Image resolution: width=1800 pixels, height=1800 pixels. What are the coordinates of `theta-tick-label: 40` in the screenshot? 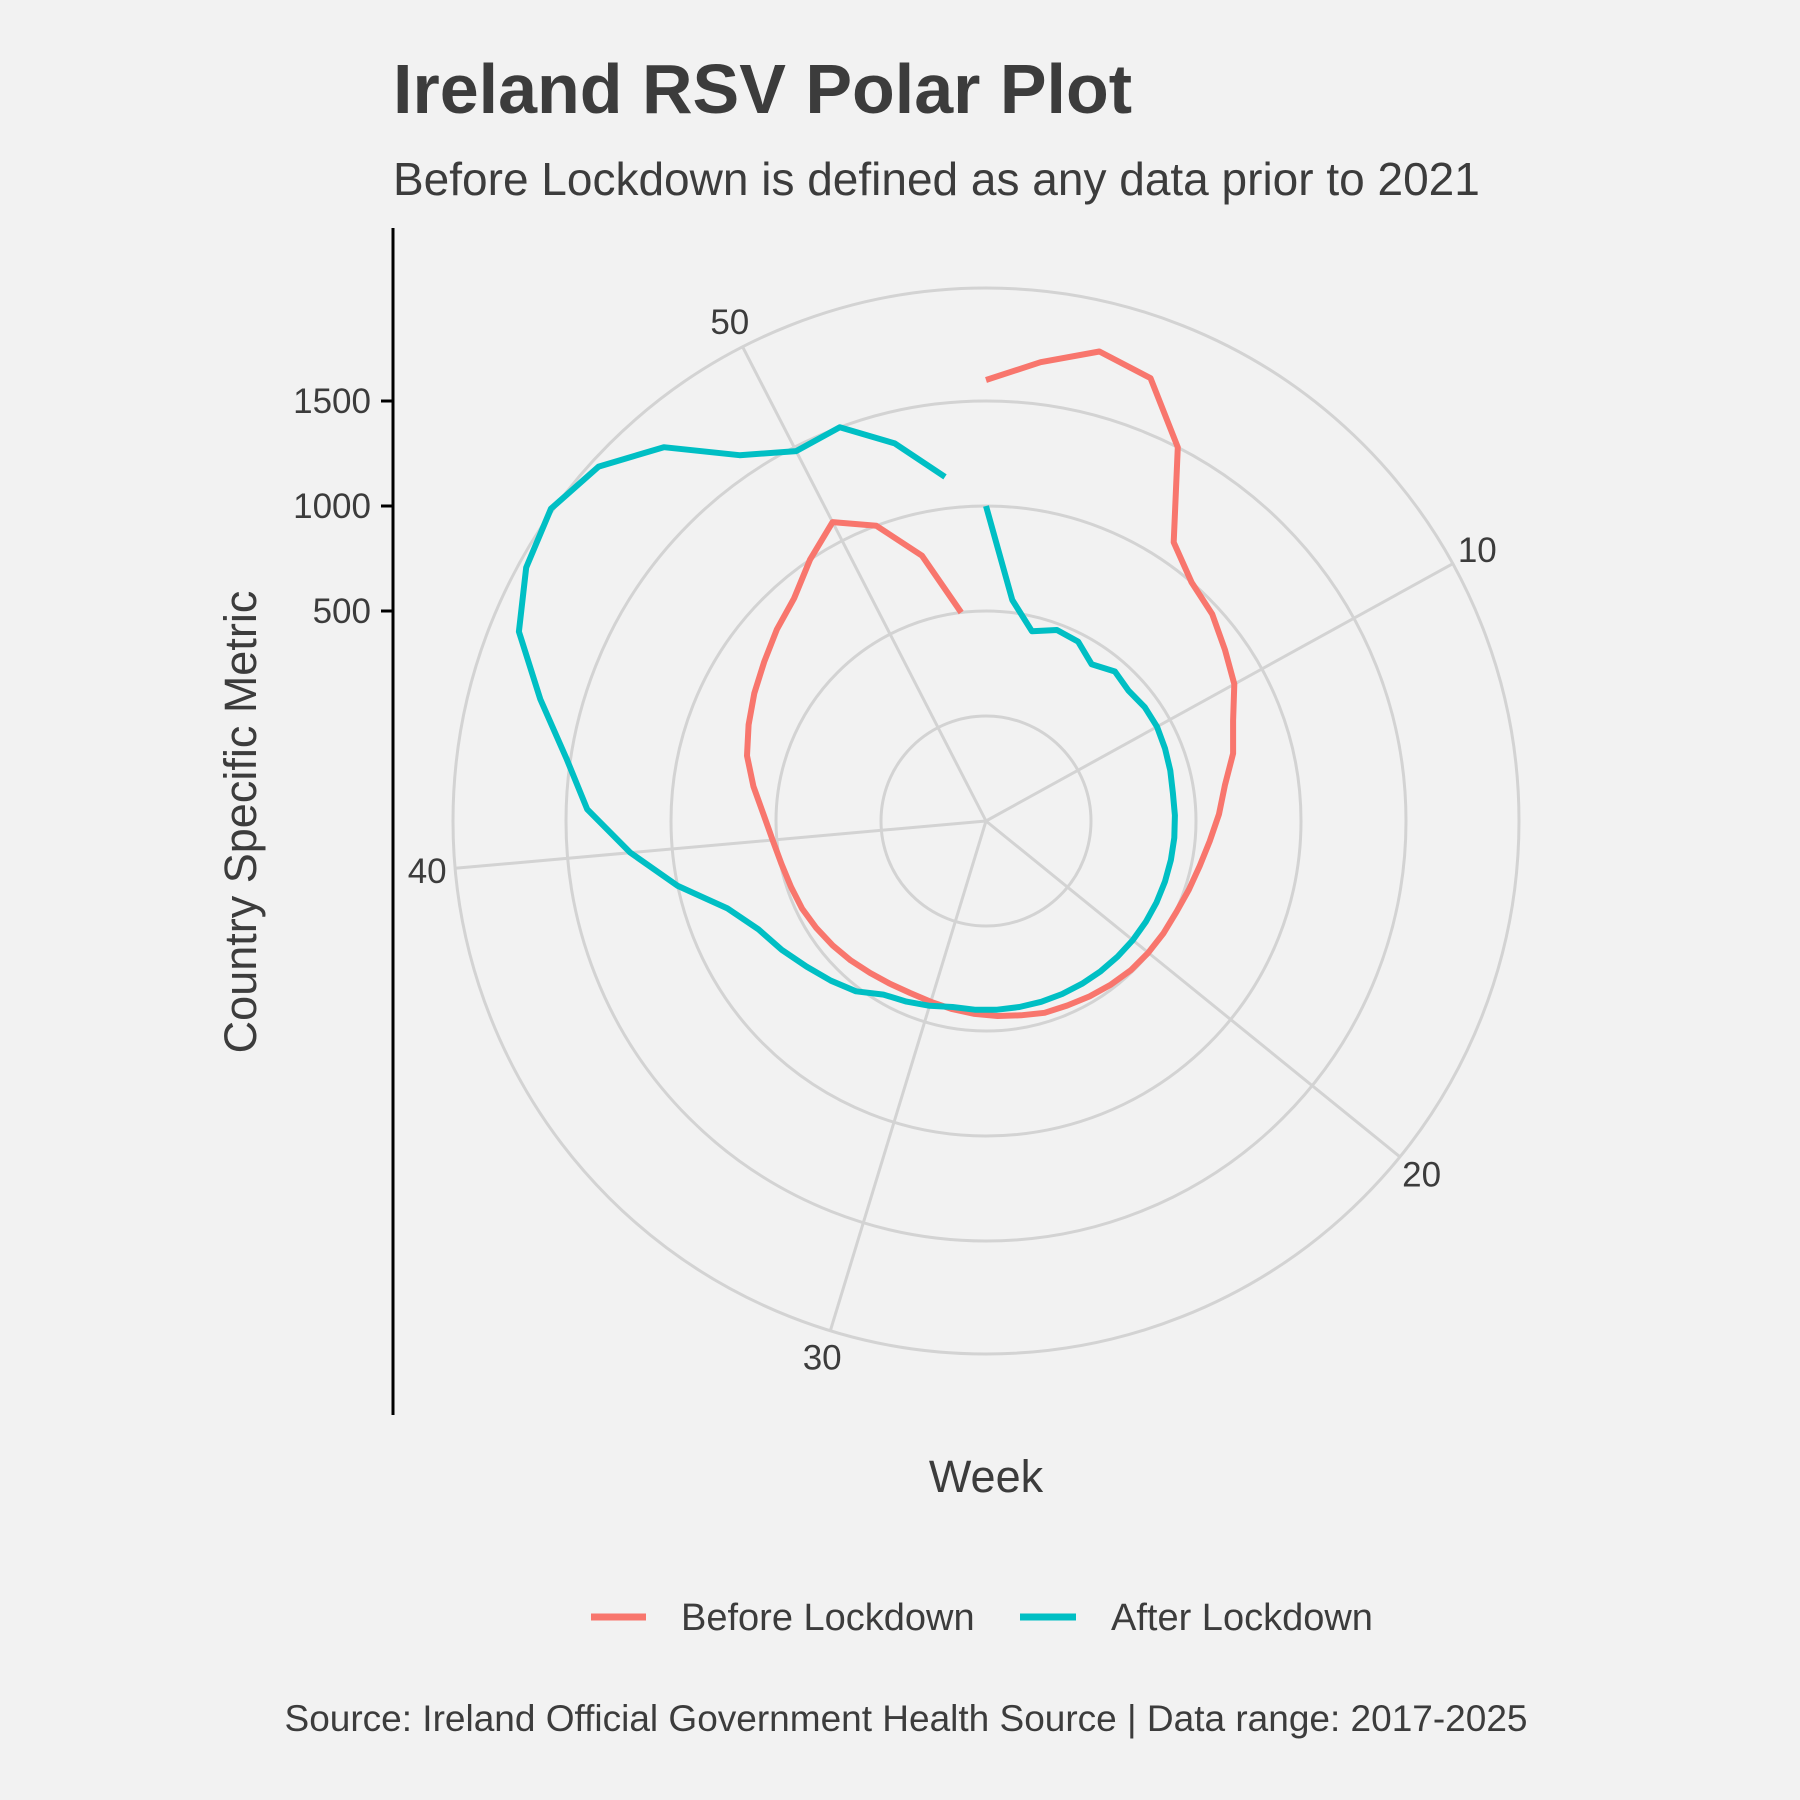 It's located at (427, 871).